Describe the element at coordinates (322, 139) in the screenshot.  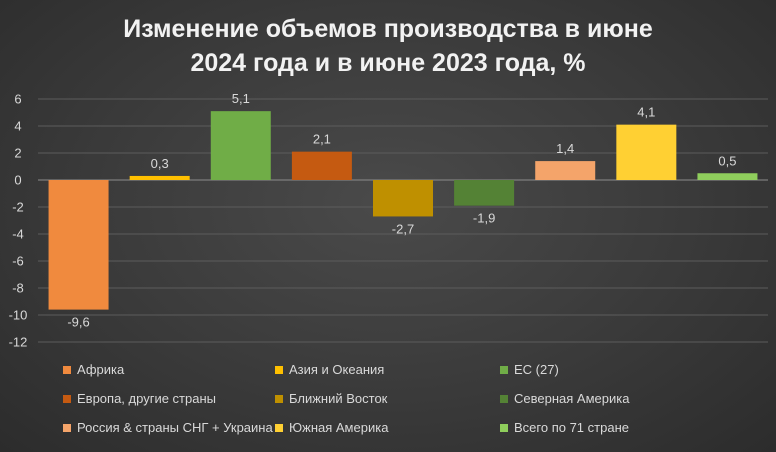
I see `data-label: 2,1` at that location.